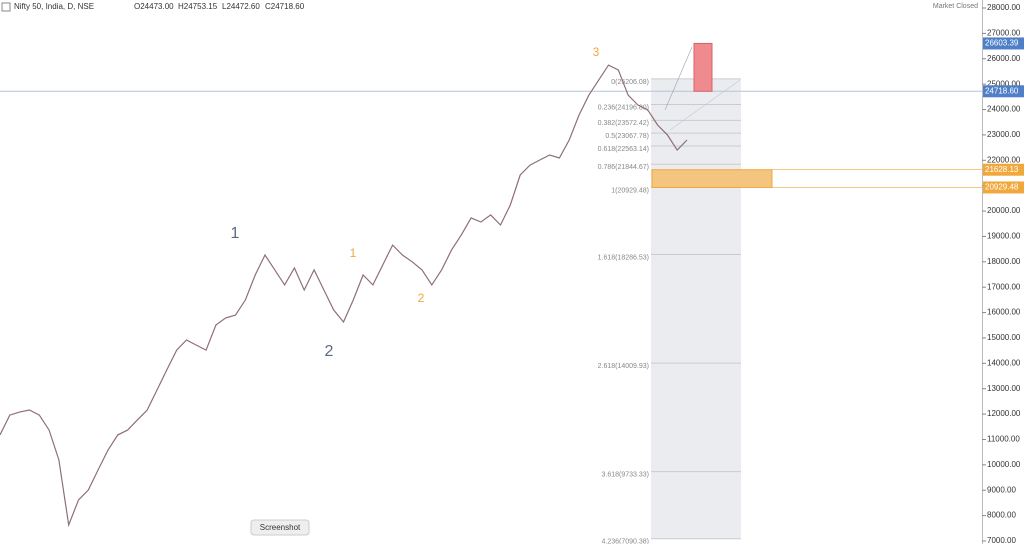 This screenshot has width=1024, height=544. I want to click on button-label: Screenshot, so click(280, 527).